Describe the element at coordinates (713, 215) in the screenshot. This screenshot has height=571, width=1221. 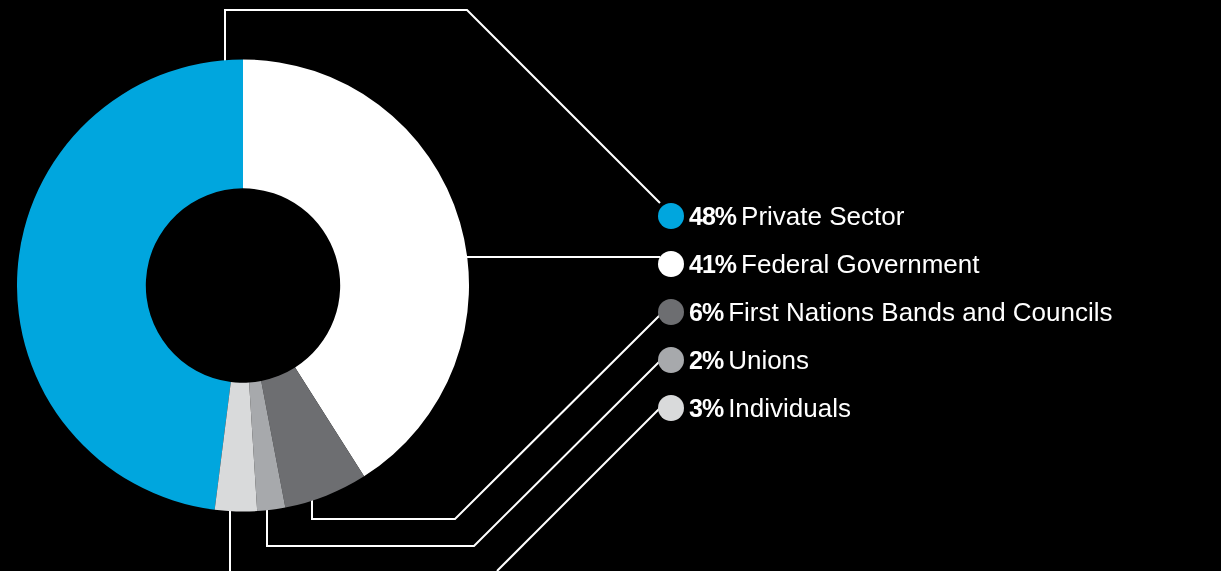
I see `data-label: 48%` at that location.